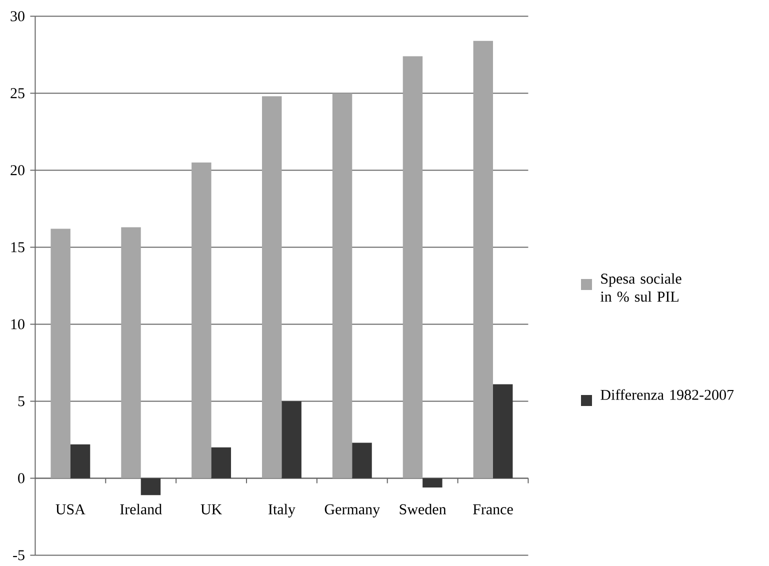 This screenshot has height=566, width=769. What do you see at coordinates (282, 511) in the screenshot?
I see `x-tick-label: Italy` at bounding box center [282, 511].